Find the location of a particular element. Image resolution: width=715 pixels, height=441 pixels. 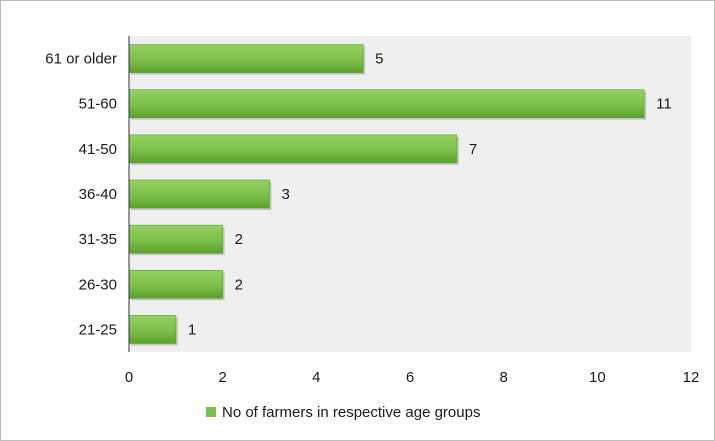

category-label: 41-50 is located at coordinates (98, 149).